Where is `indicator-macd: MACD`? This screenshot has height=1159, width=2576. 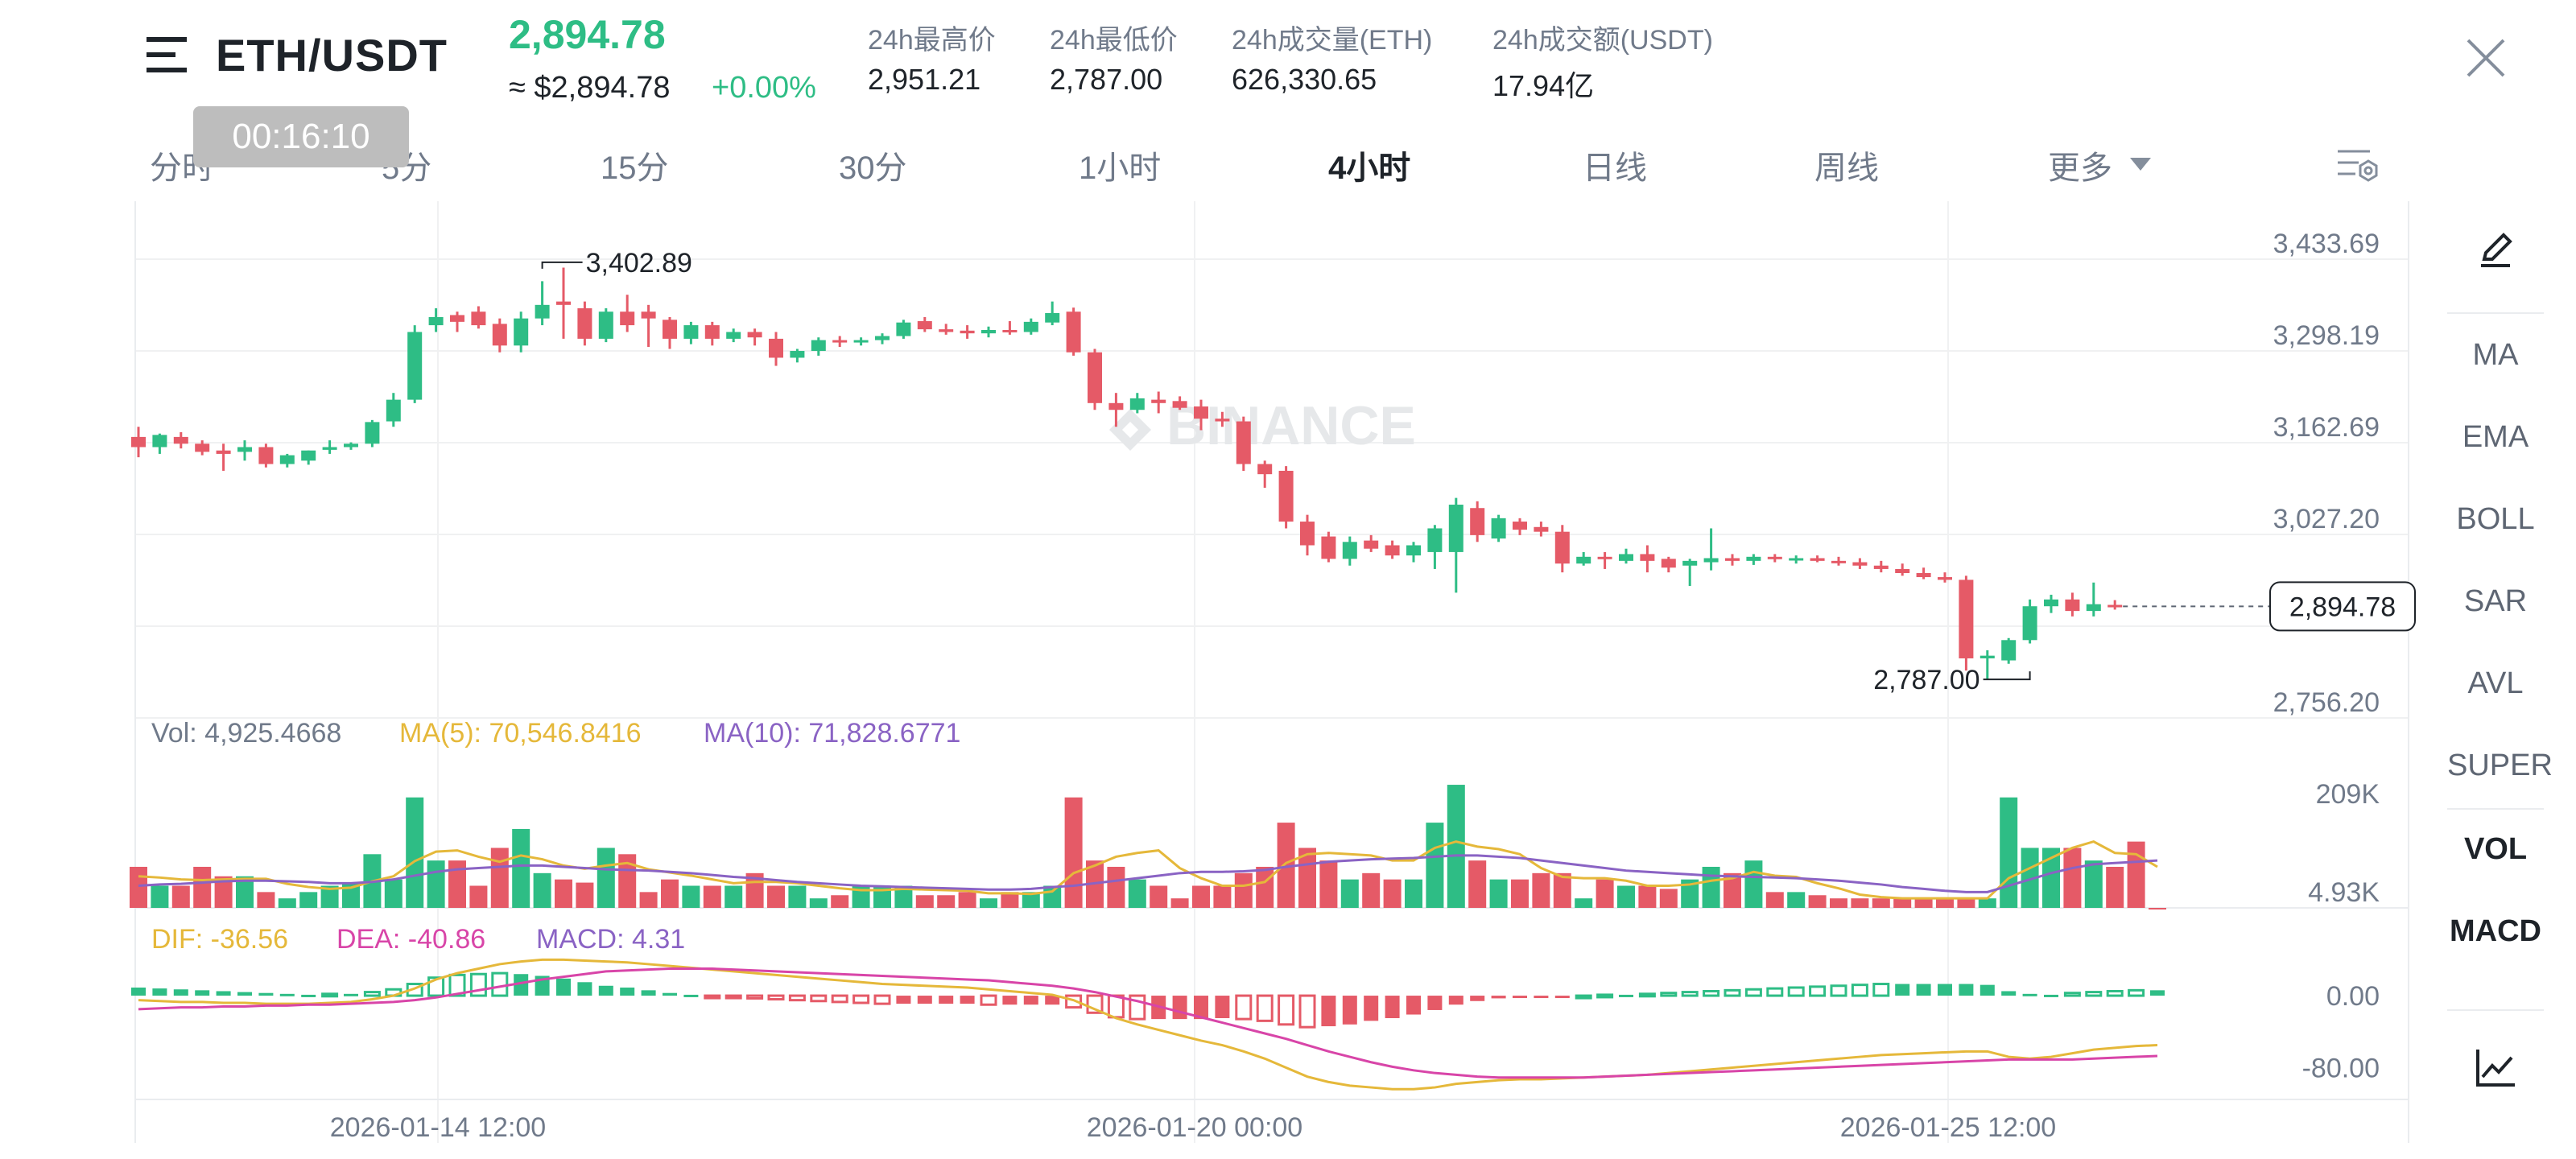 indicator-macd: MACD is located at coordinates (2495, 931).